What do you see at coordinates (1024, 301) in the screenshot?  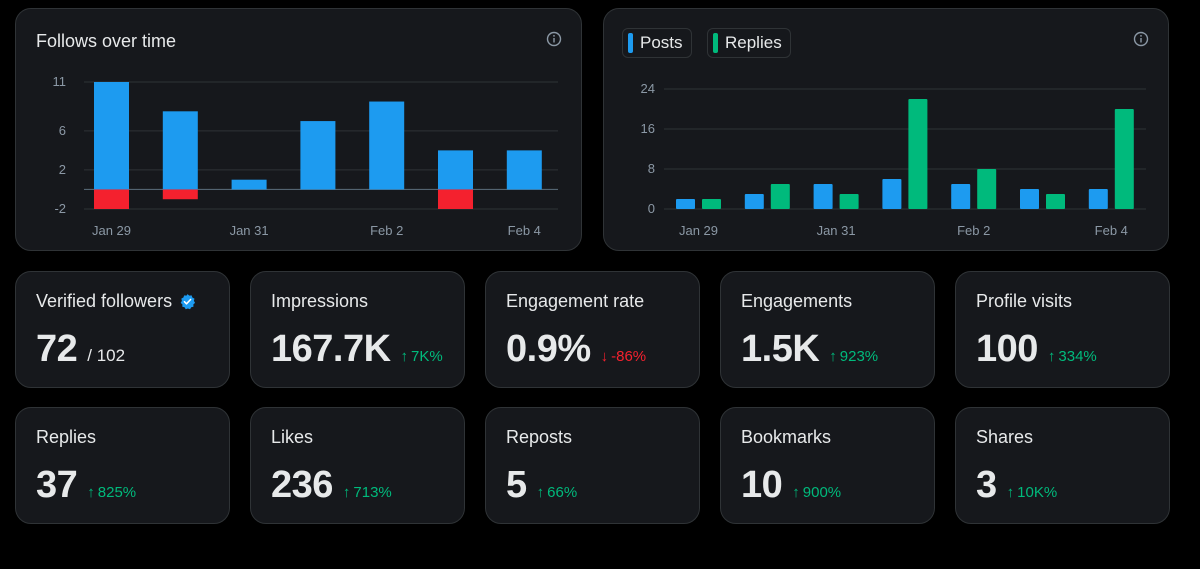 I see `metric-label-text: Profile visits` at bounding box center [1024, 301].